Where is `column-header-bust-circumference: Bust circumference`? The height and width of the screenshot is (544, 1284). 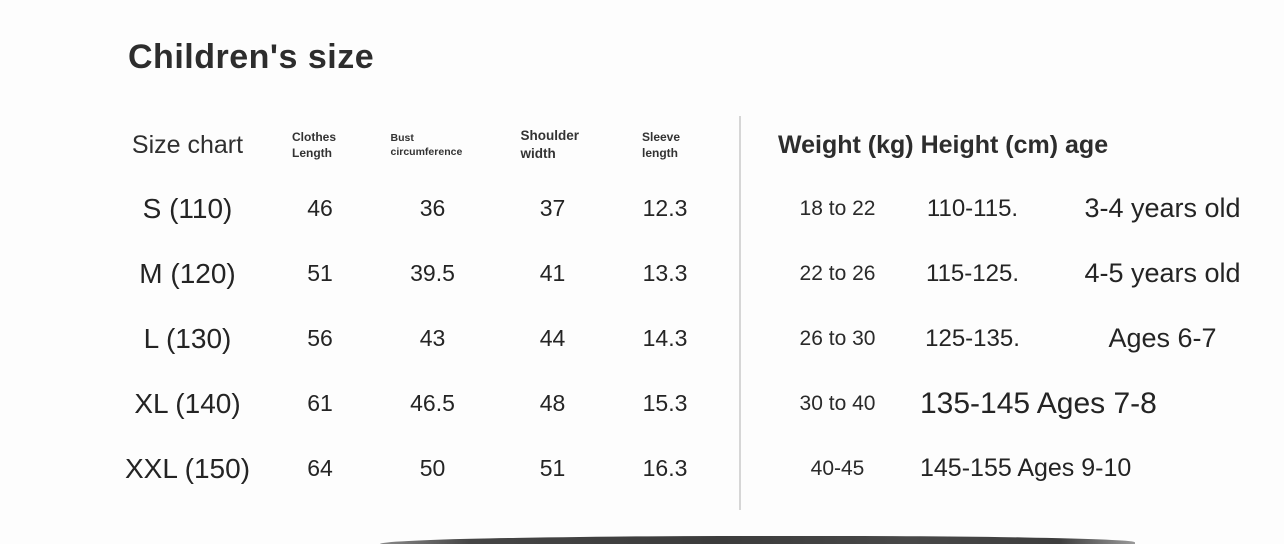
column-header-bust-circumference: Bust circumference is located at coordinates (433, 145).